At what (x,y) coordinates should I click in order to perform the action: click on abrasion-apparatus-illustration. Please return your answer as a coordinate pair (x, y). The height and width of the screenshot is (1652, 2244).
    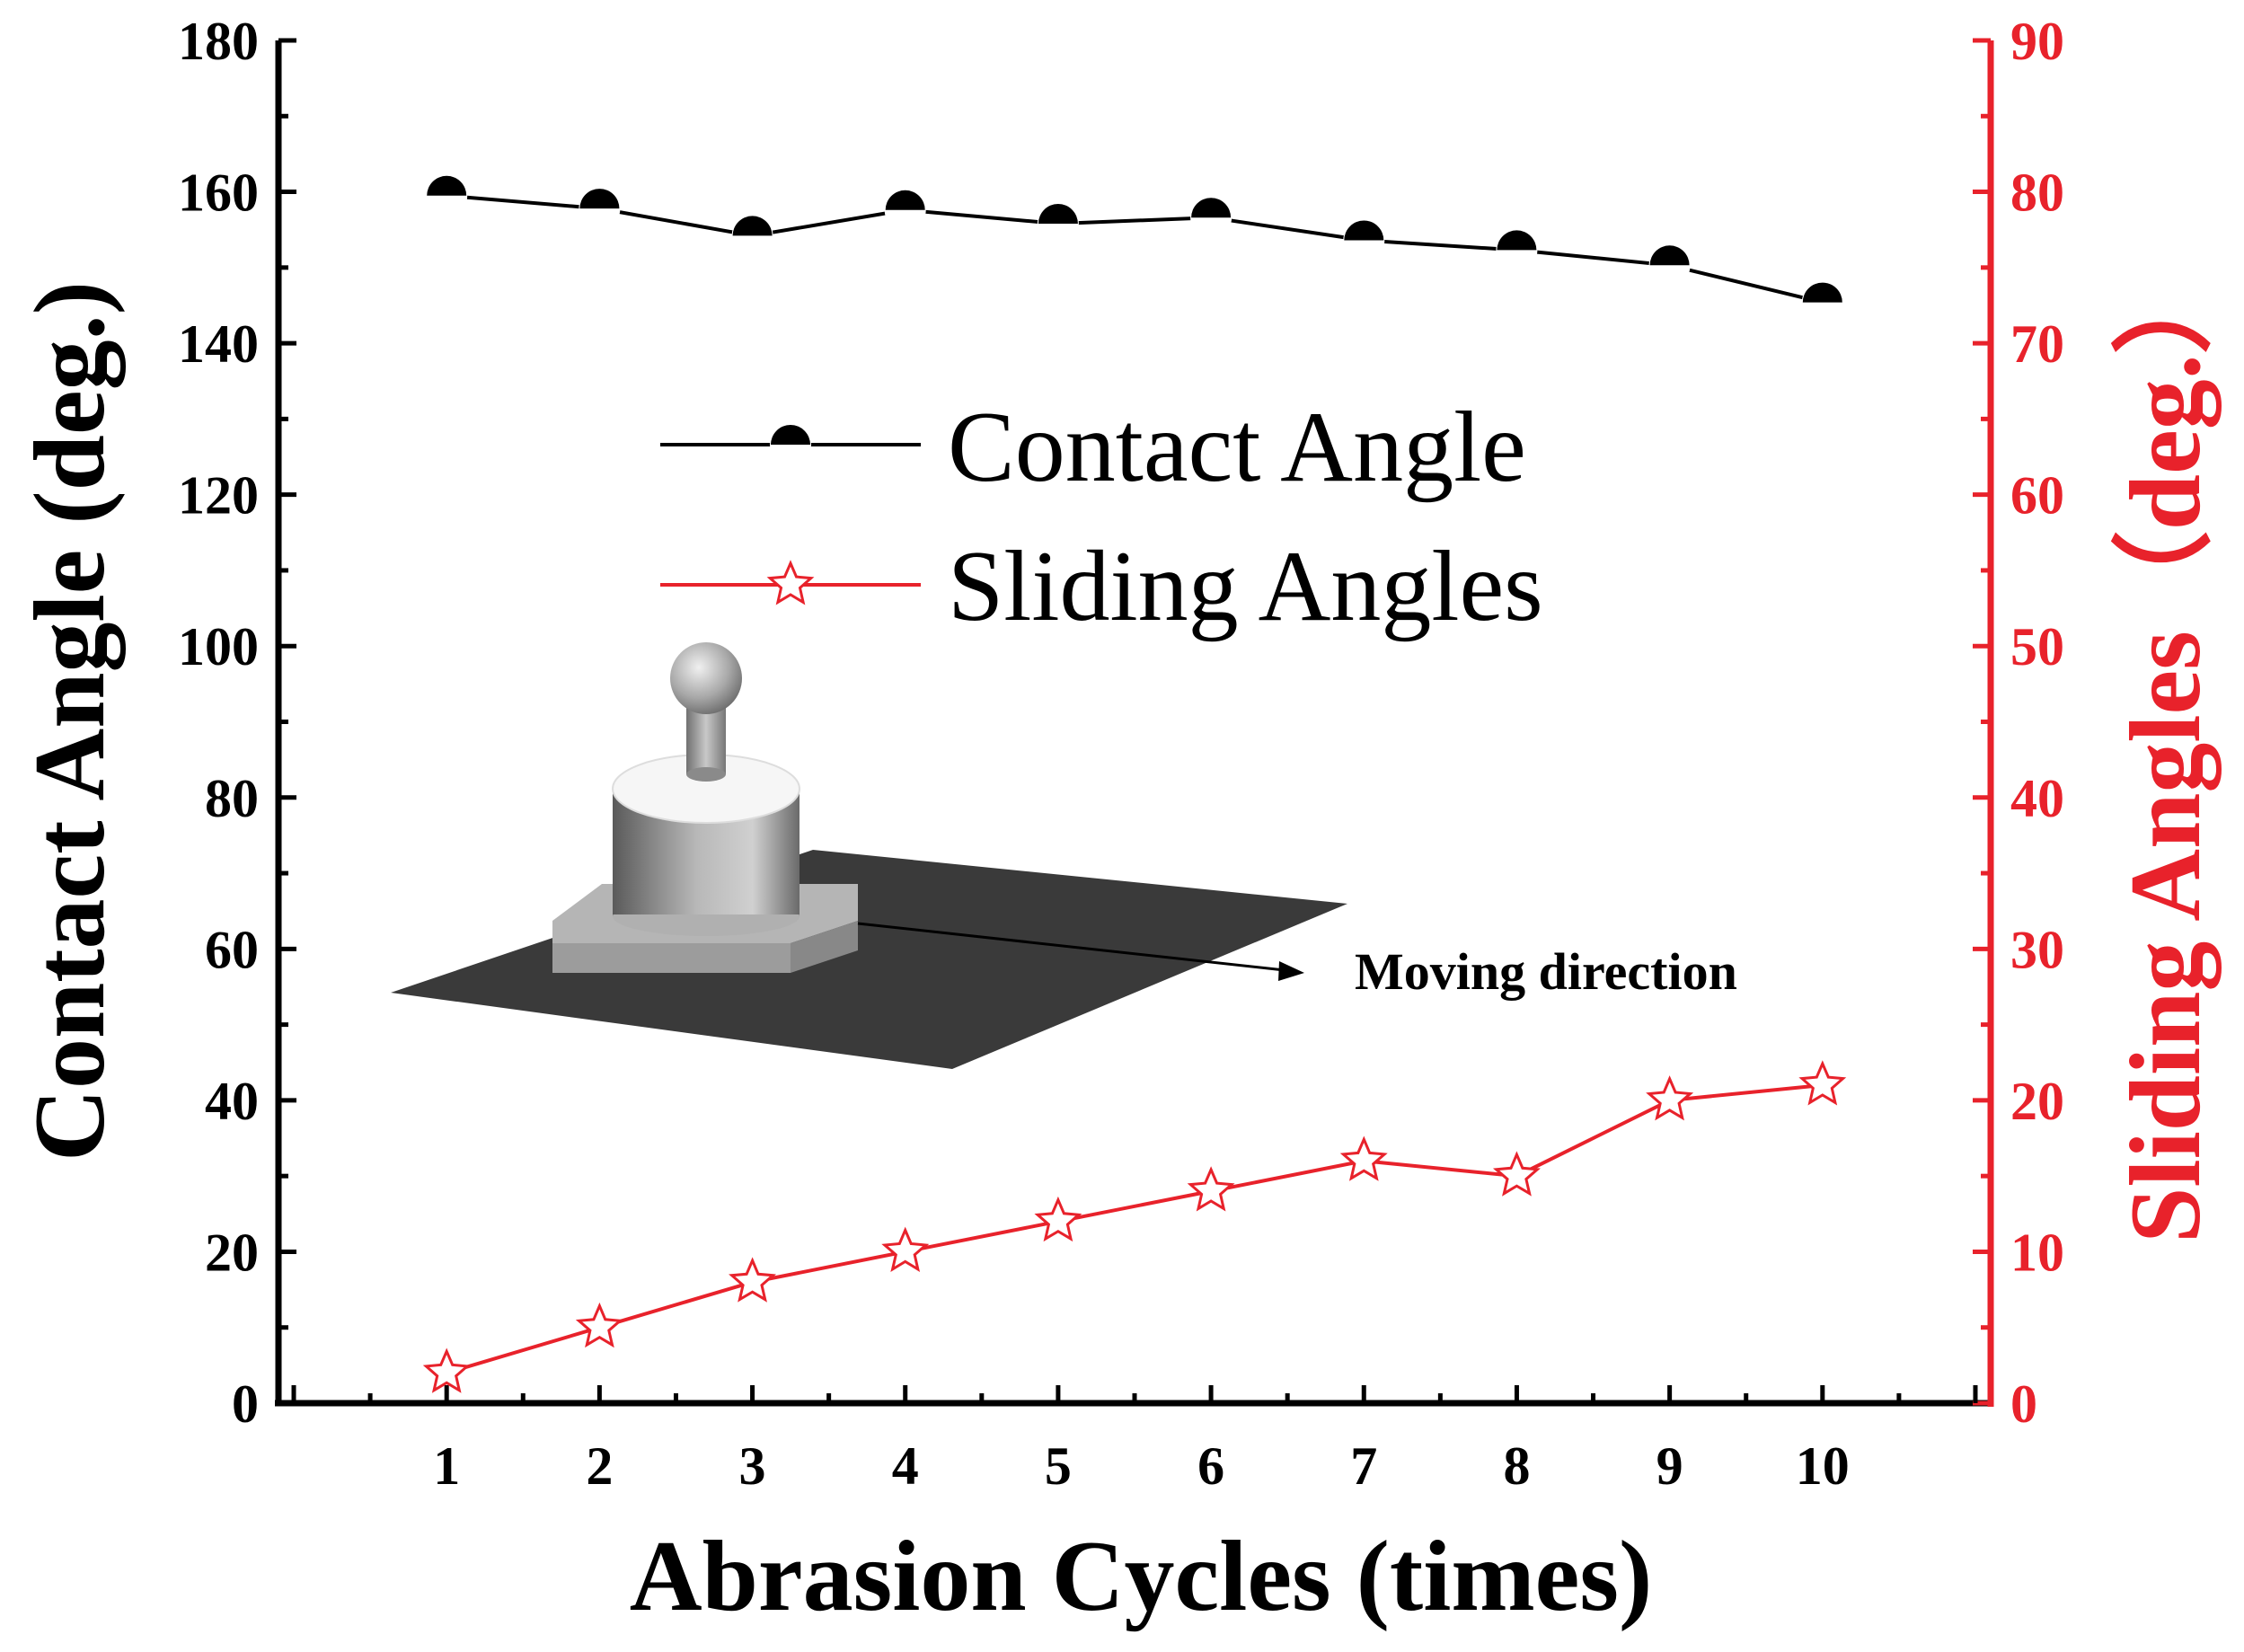
    Looking at the image, I should click on (869, 855).